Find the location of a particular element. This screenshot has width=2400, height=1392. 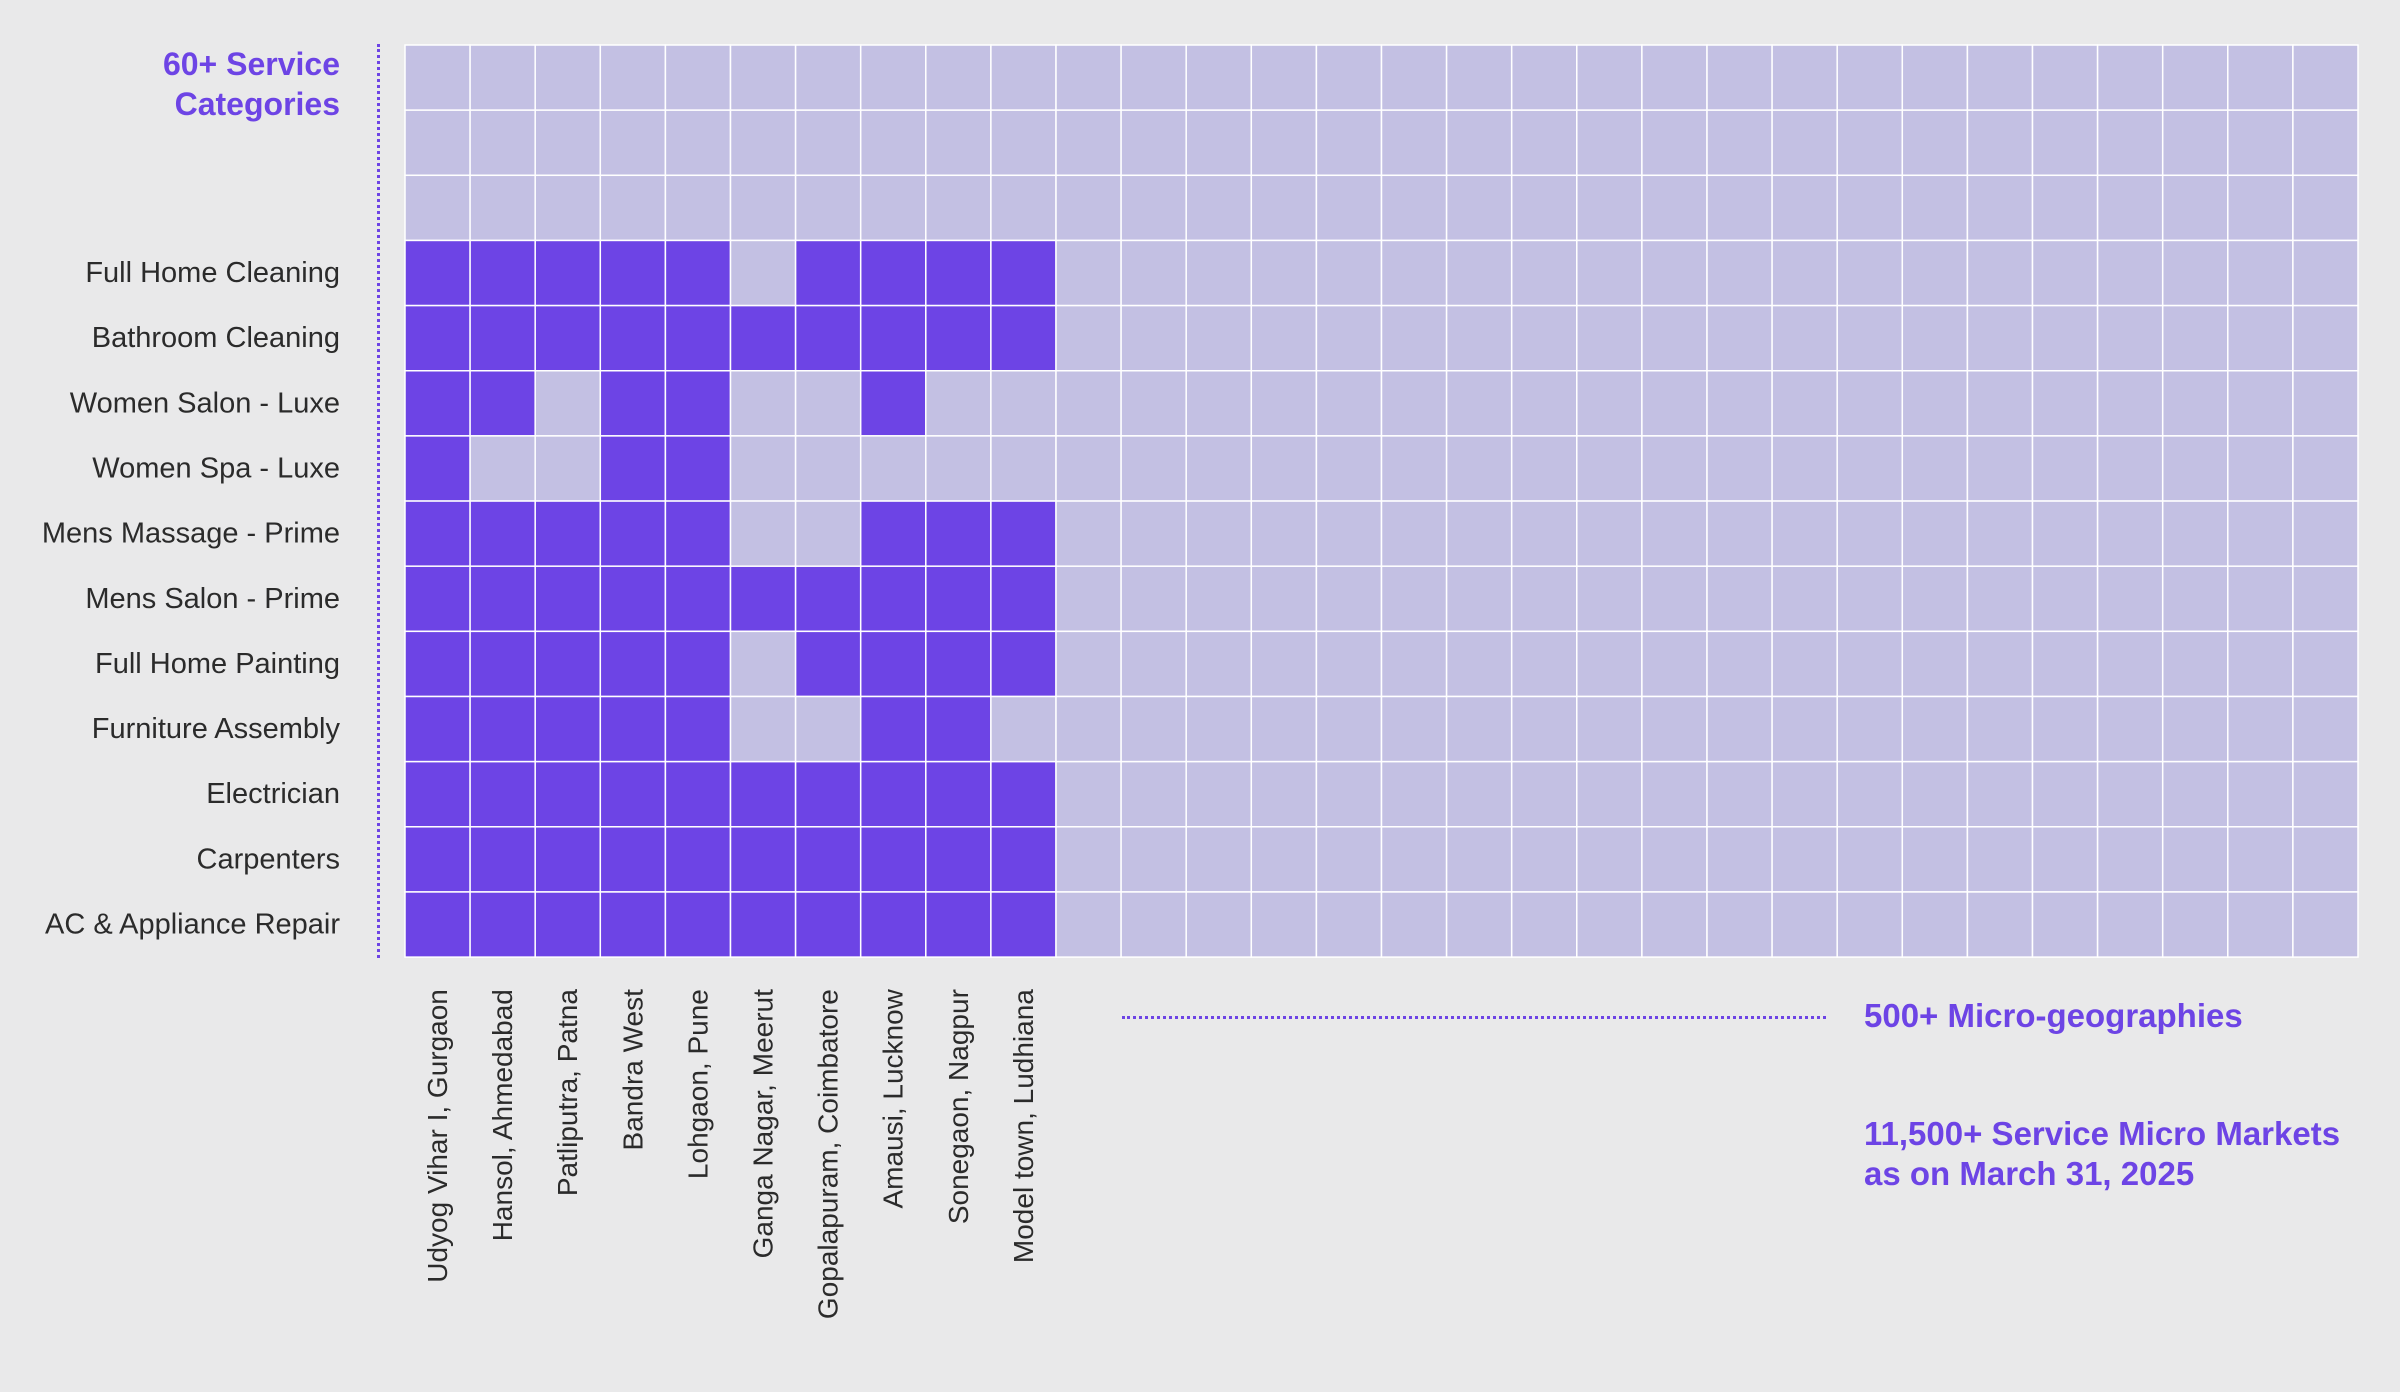

micro-markets-label-line-1: 11,500+ Service Micro Markets is located at coordinates (2102, 1133).